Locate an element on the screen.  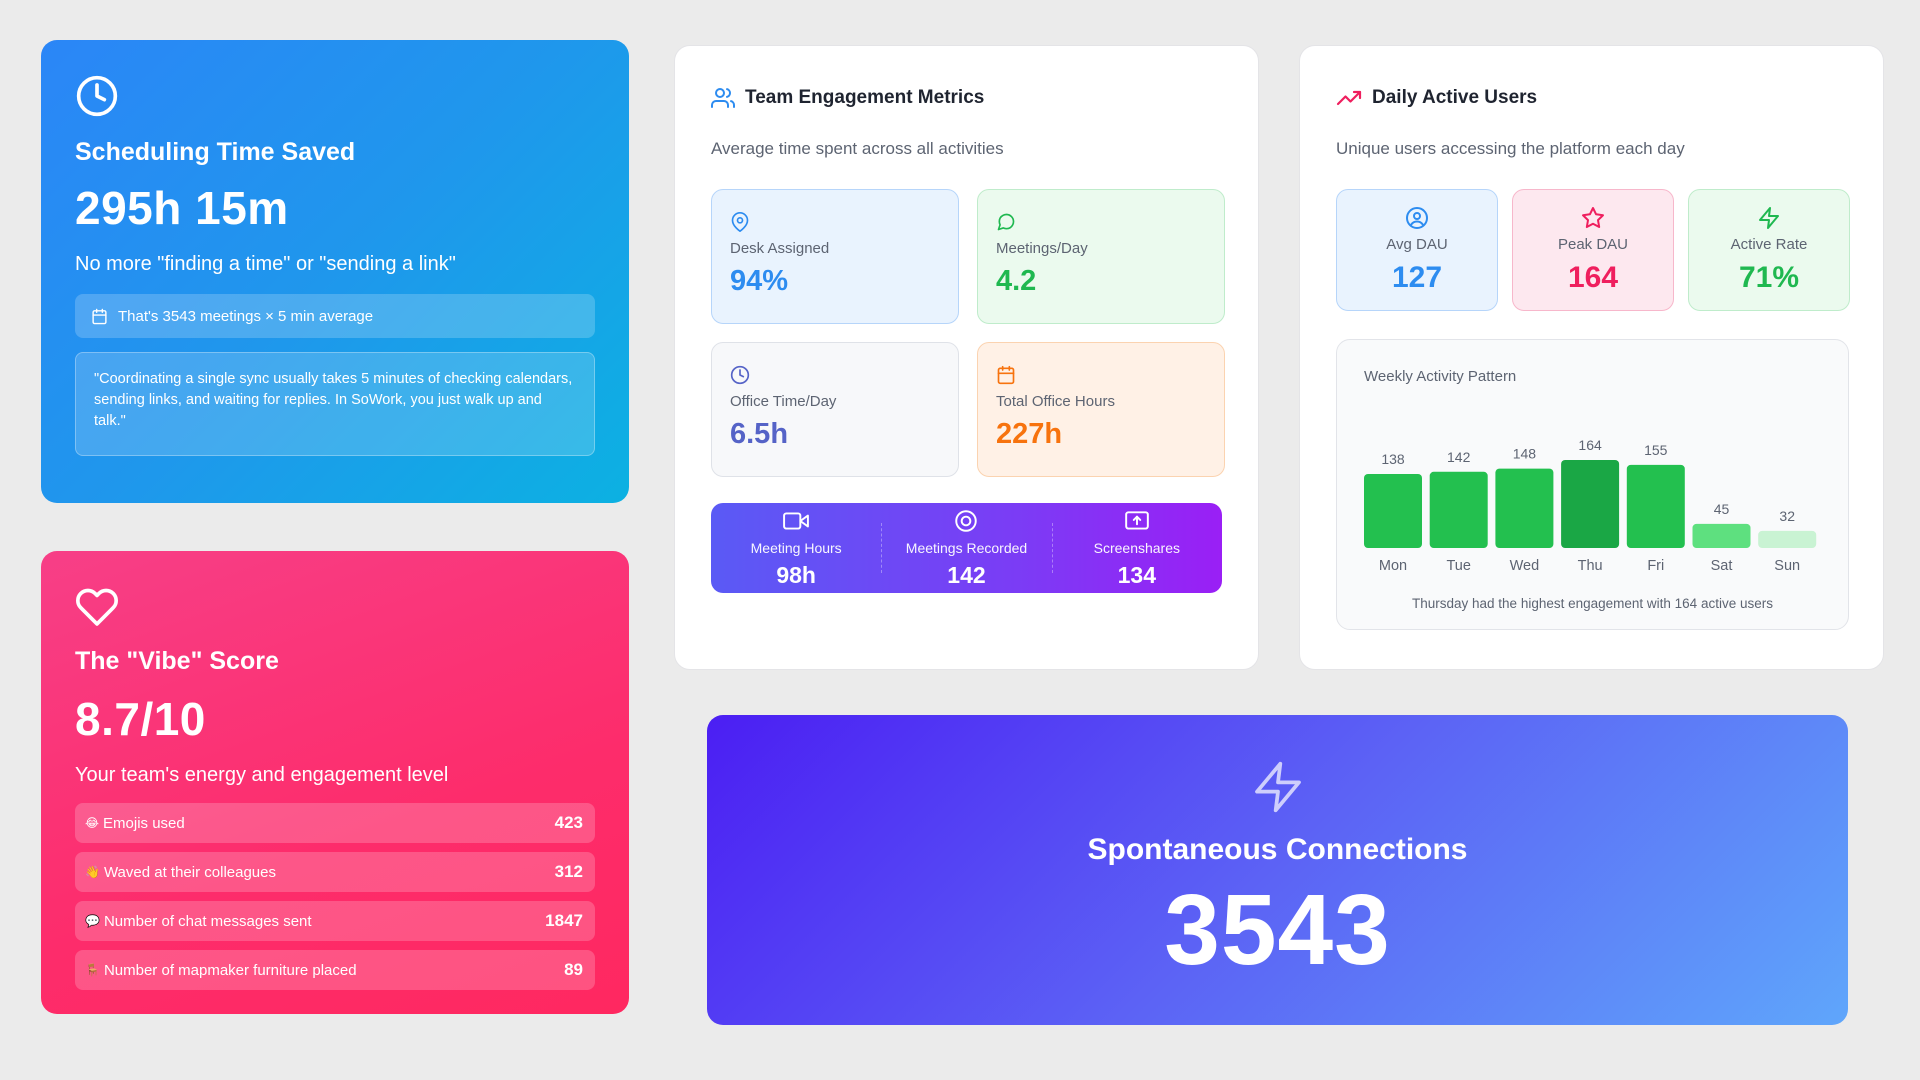
row-value: 89 is located at coordinates (573, 969).